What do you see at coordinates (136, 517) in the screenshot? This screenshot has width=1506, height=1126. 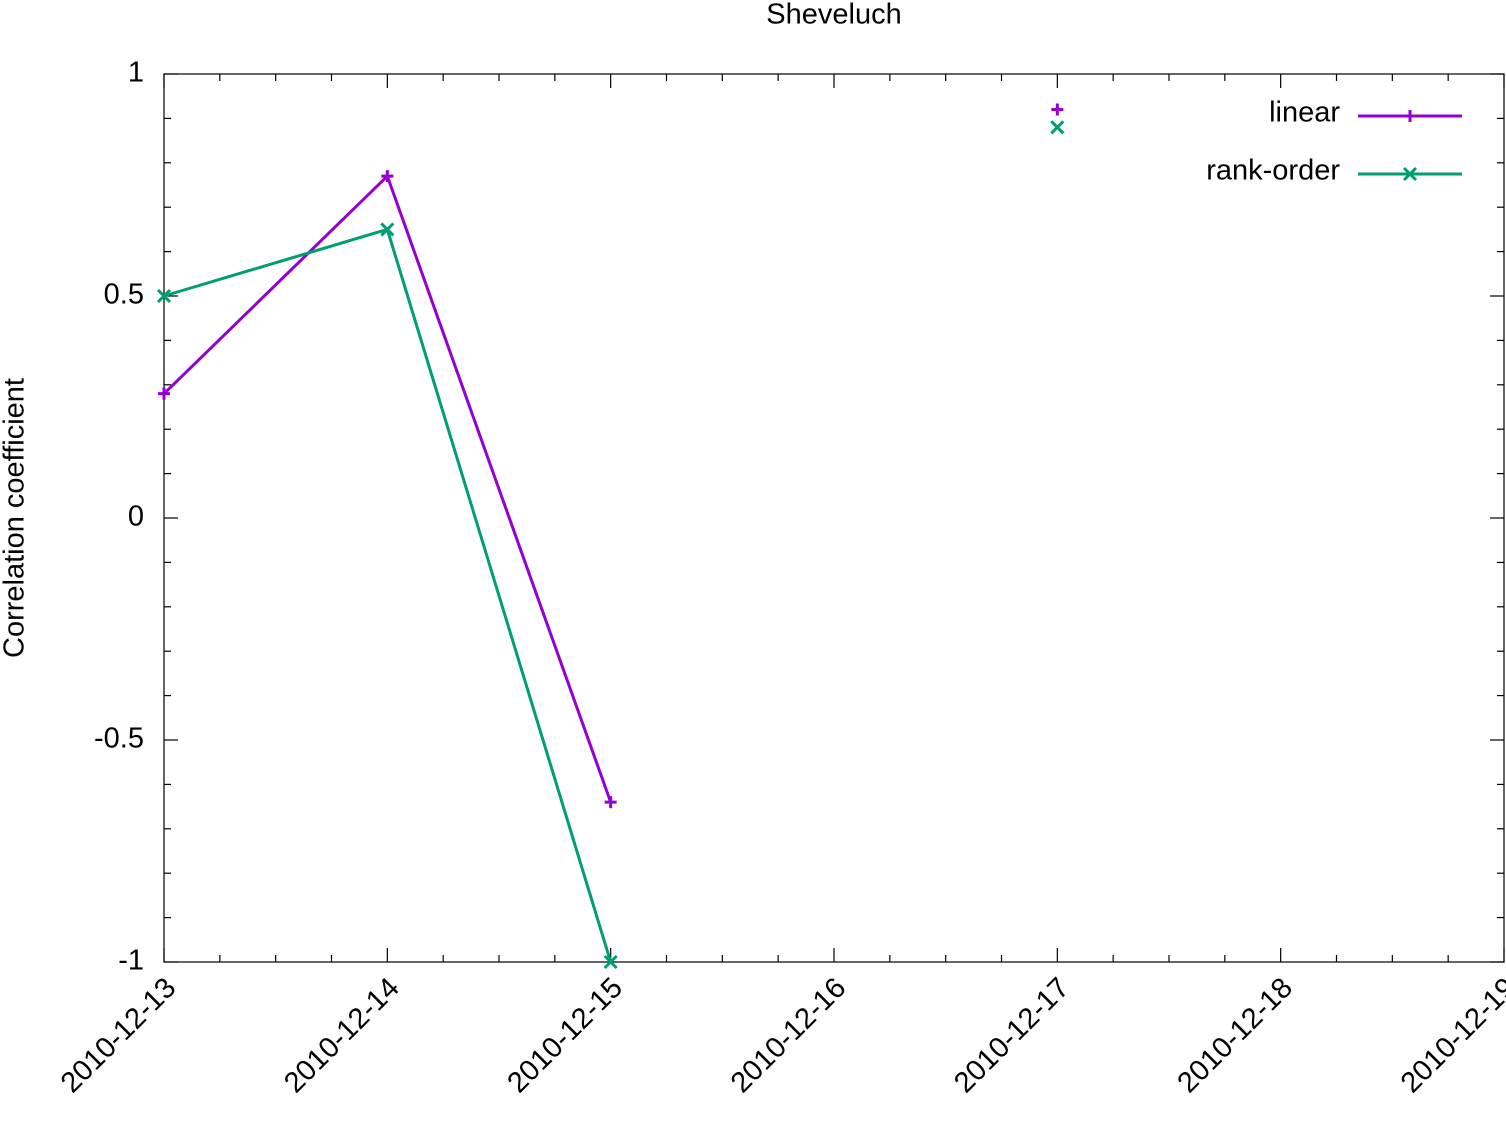 I see `y-tick-label: 0` at bounding box center [136, 517].